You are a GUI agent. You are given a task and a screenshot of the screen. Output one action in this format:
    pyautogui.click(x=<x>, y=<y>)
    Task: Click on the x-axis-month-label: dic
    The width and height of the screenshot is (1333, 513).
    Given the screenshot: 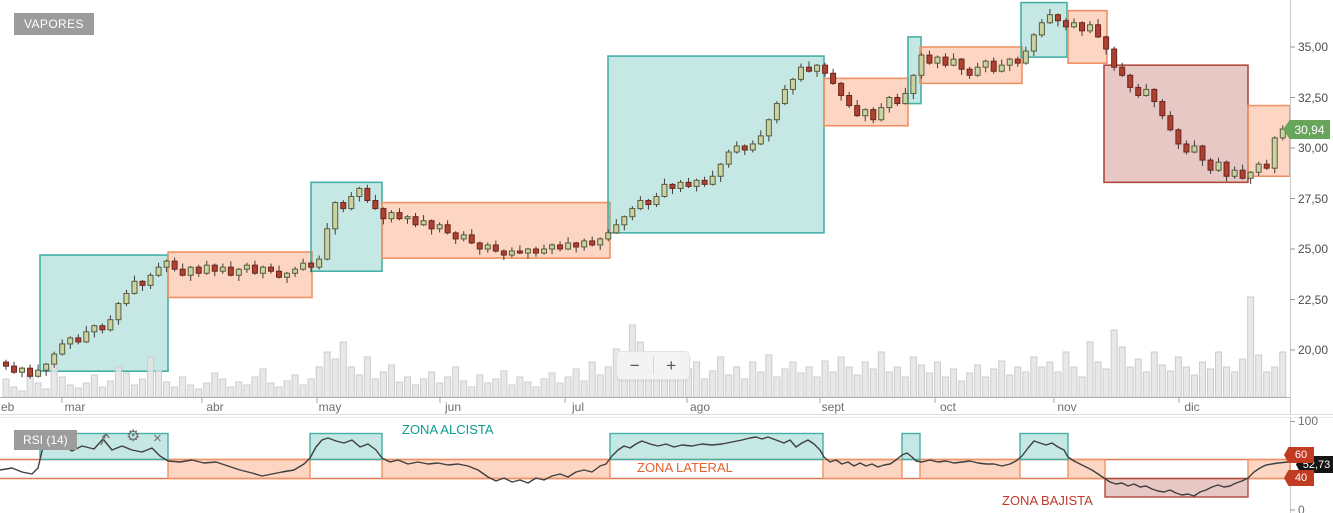 What is the action you would take?
    pyautogui.click(x=1192, y=407)
    